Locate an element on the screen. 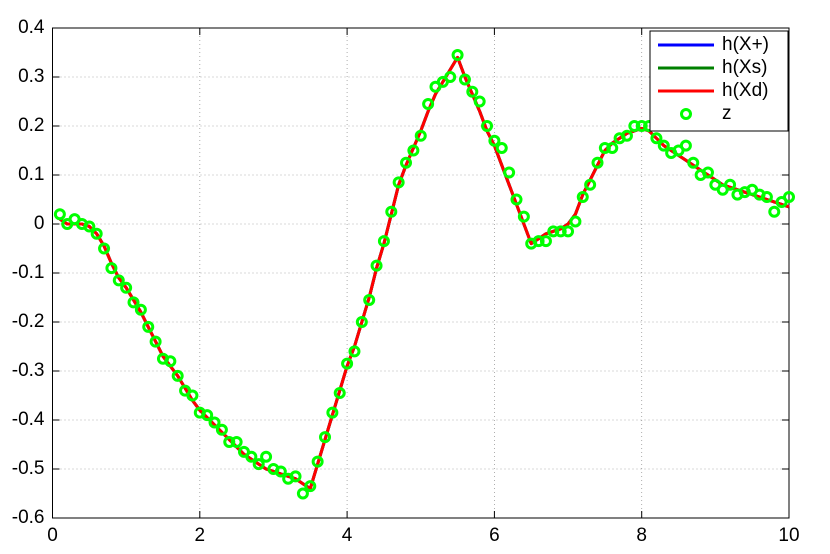 The height and width of the screenshot is (554, 830). y-tick-label: 0.4 is located at coordinates (31, 27).